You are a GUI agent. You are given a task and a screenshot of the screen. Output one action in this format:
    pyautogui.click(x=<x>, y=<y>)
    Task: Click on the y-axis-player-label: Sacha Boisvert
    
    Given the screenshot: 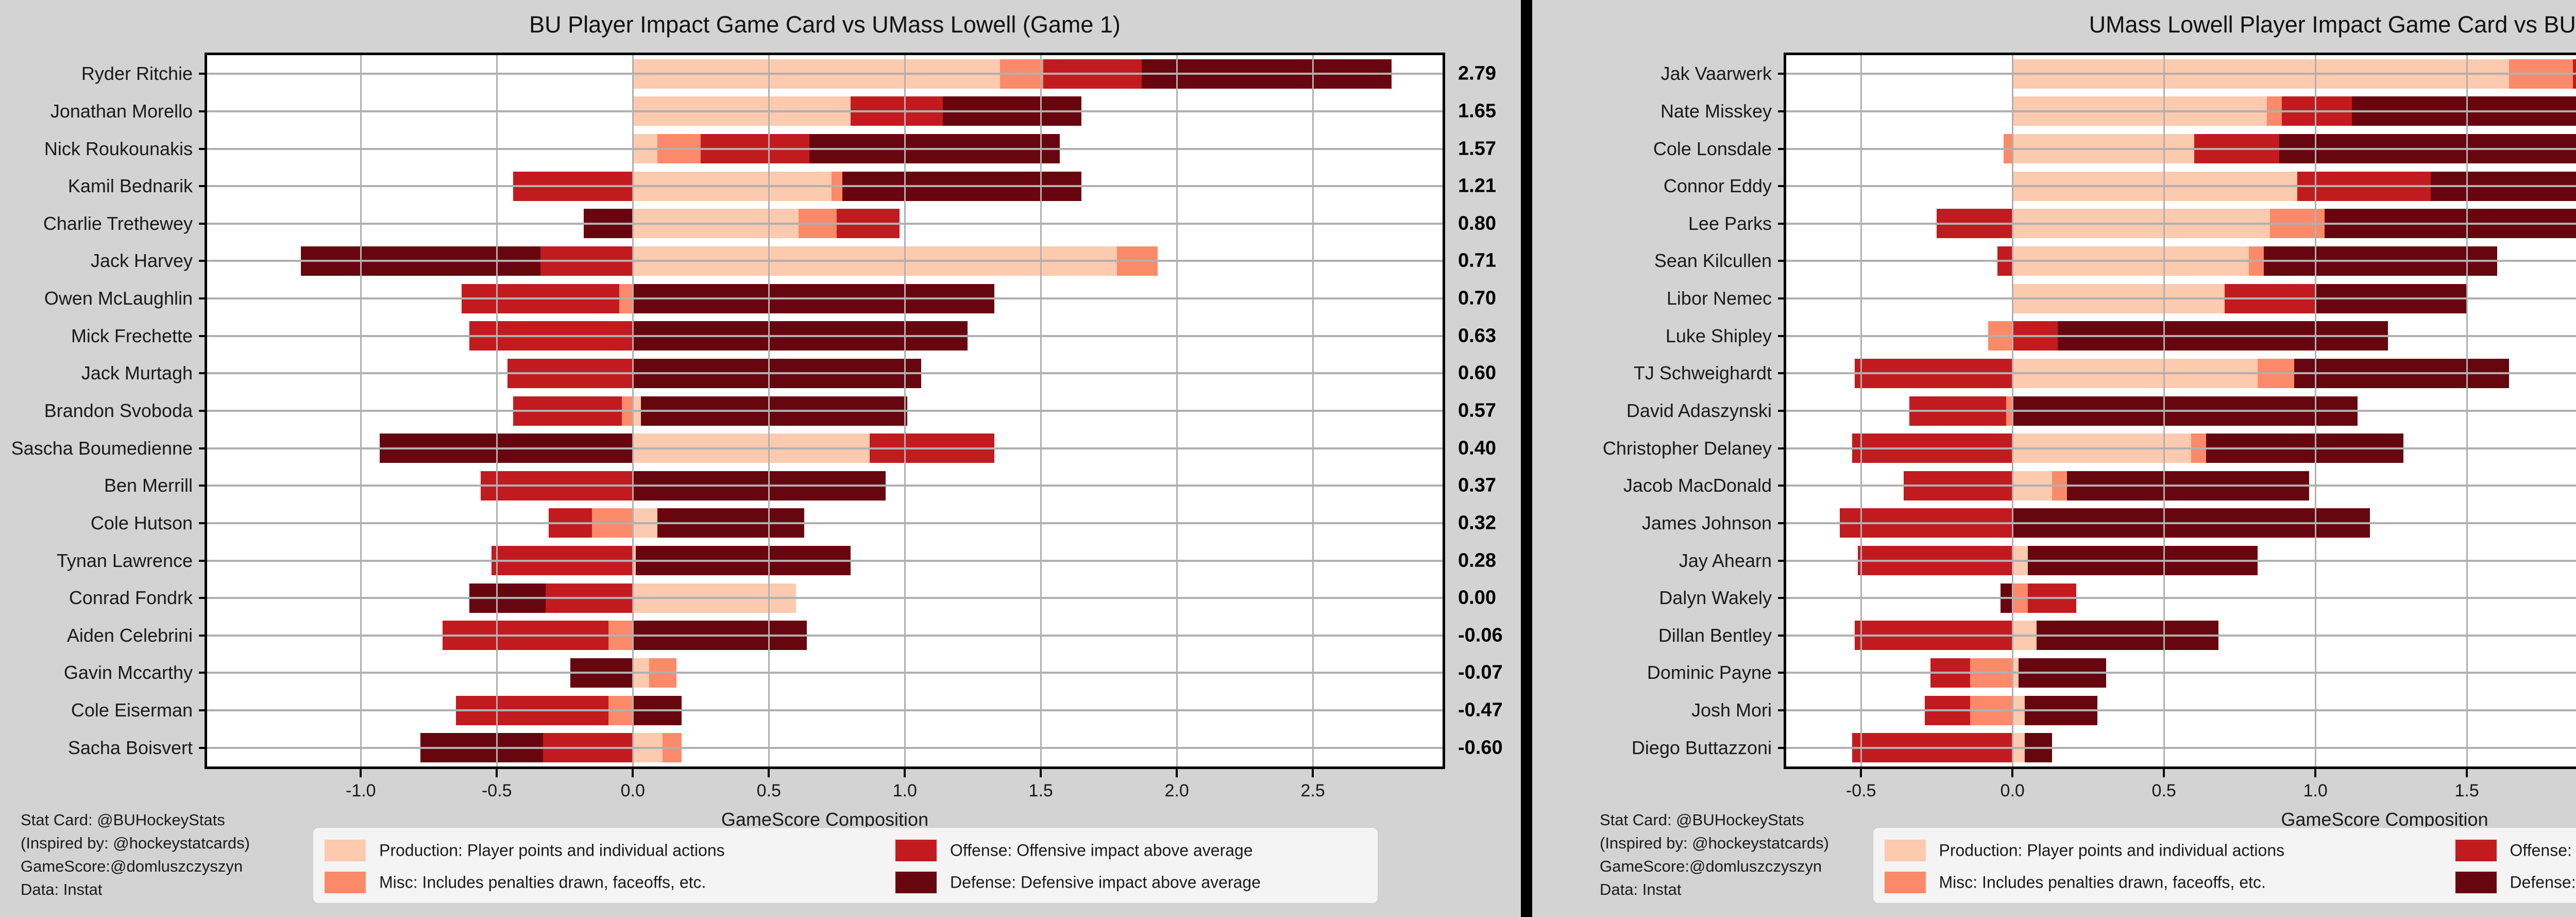 What is the action you would take?
    pyautogui.click(x=130, y=747)
    